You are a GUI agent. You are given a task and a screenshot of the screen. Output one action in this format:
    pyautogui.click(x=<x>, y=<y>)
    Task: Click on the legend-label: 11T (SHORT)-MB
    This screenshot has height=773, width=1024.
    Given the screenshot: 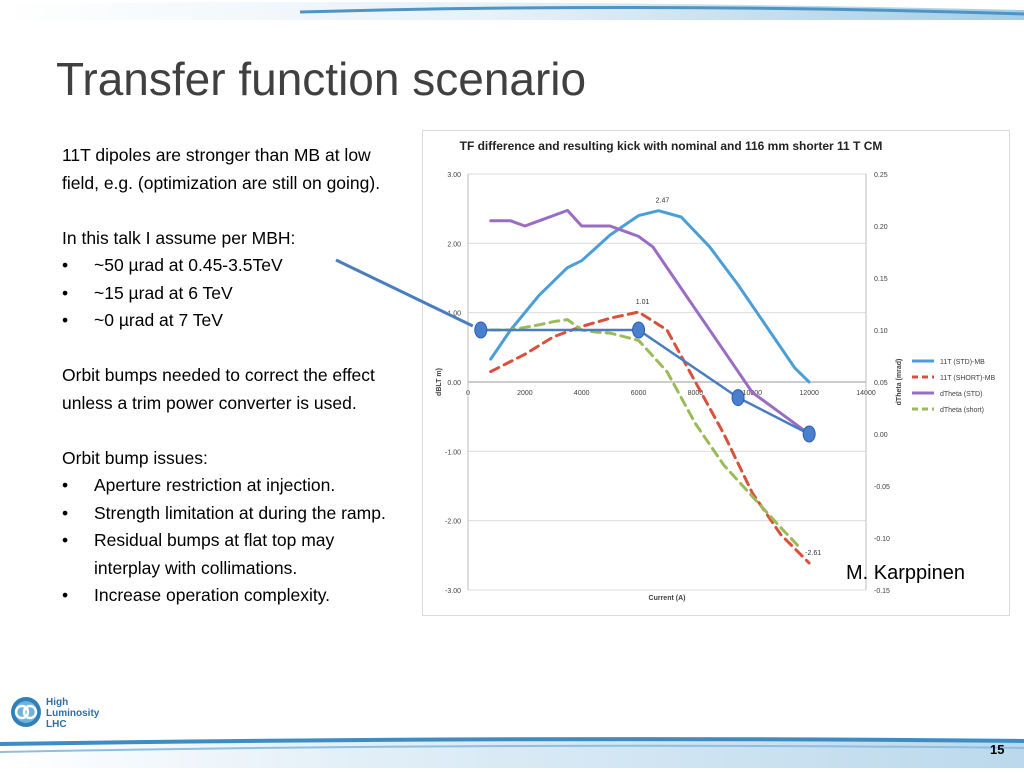 What is the action you would take?
    pyautogui.click(x=968, y=378)
    